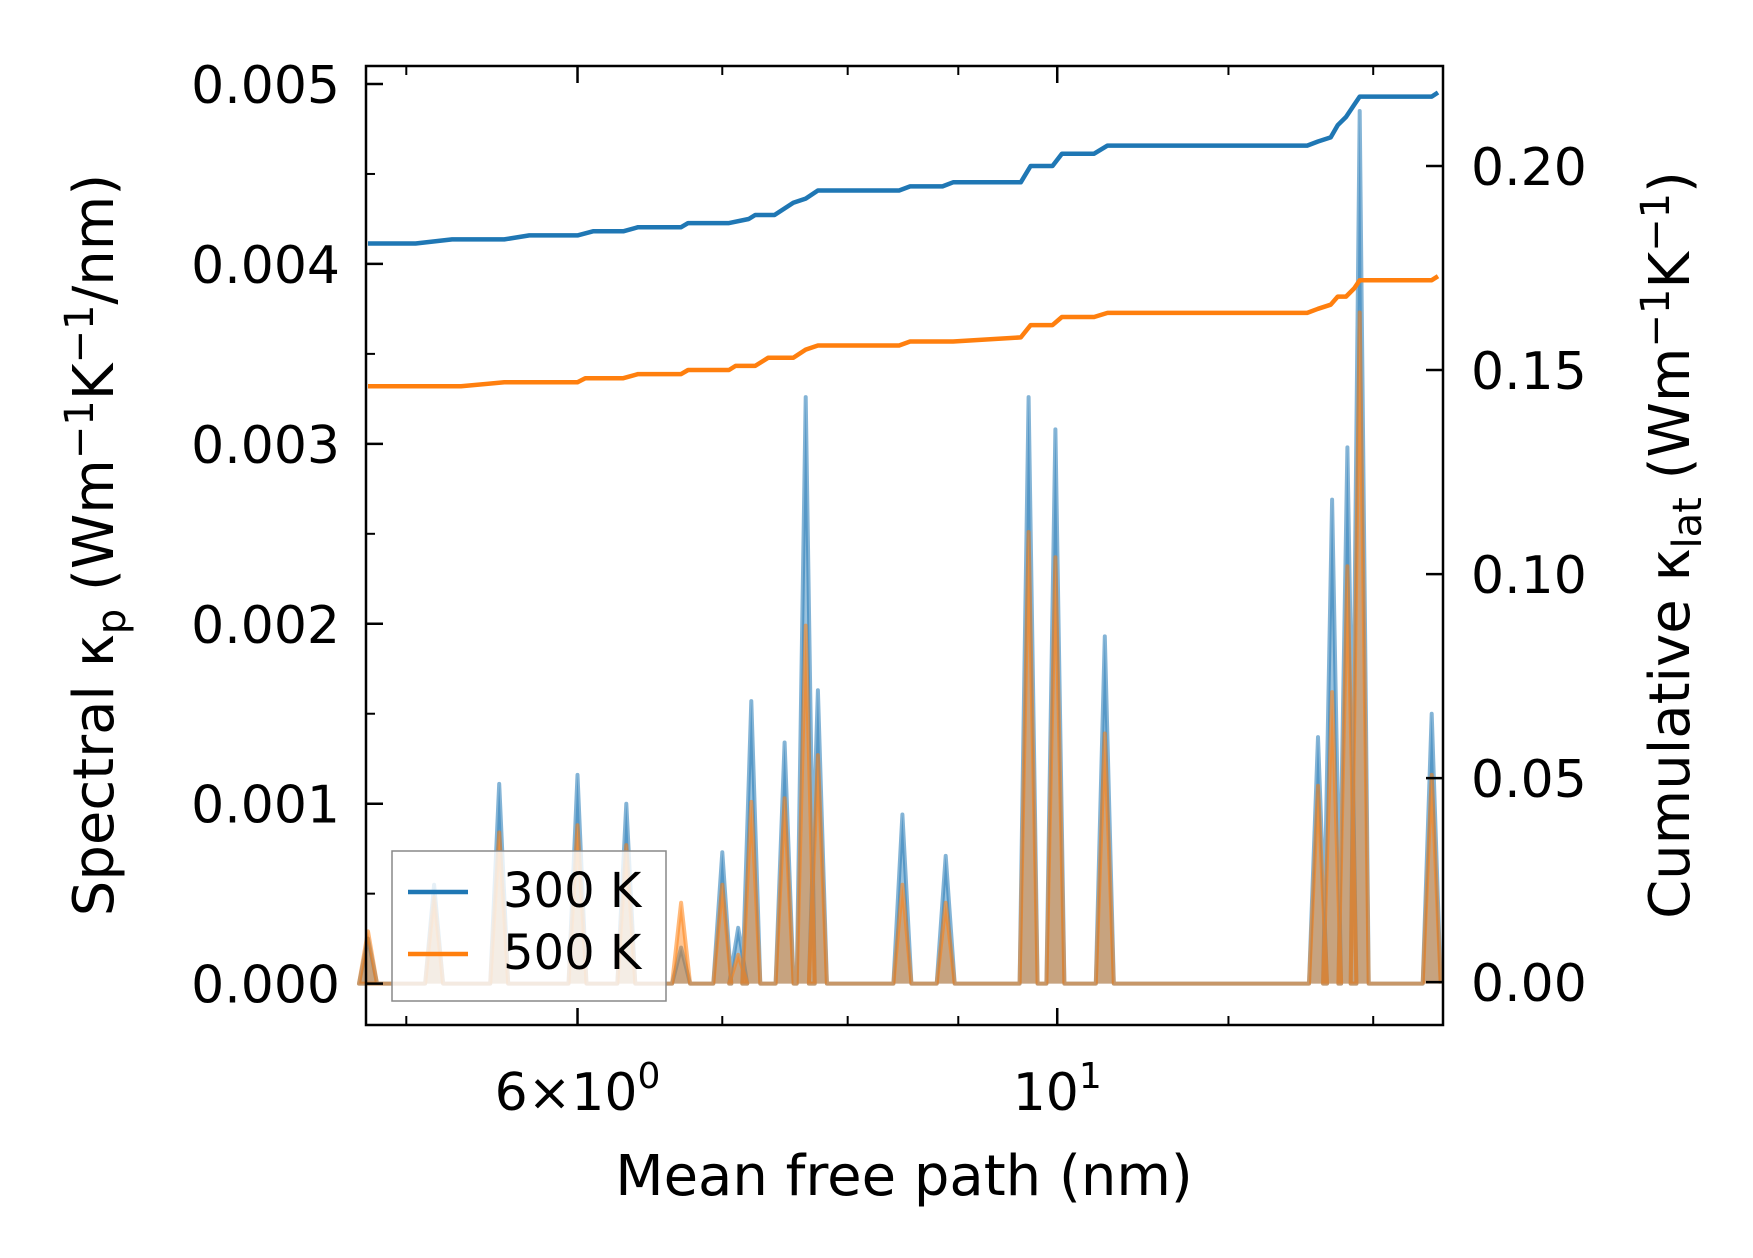  What do you see at coordinates (1529, 780) in the screenshot?
I see `right-tick-label: 0.05` at bounding box center [1529, 780].